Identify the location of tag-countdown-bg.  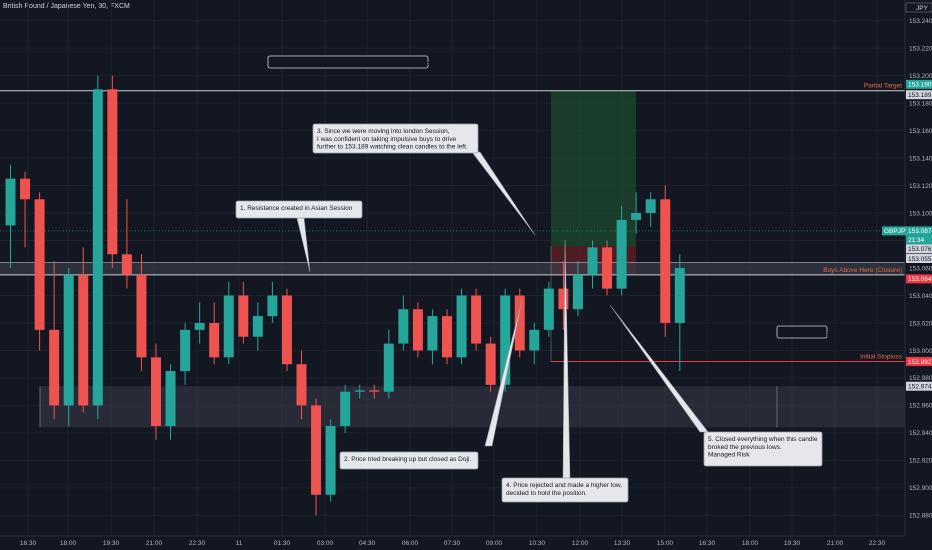
(919, 240).